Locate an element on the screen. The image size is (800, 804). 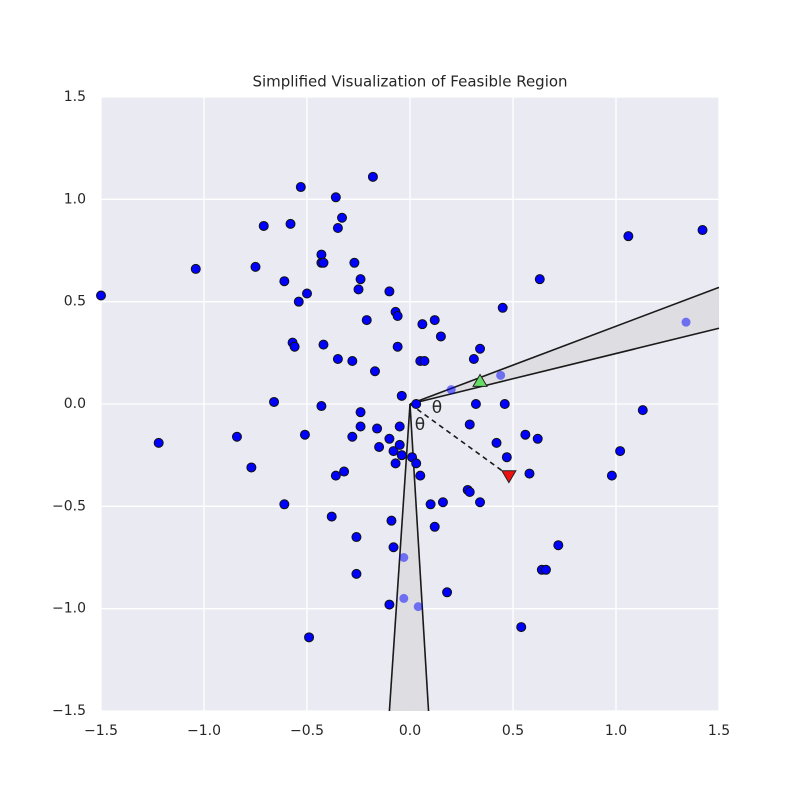
dashed-segment is located at coordinates (459, 440).